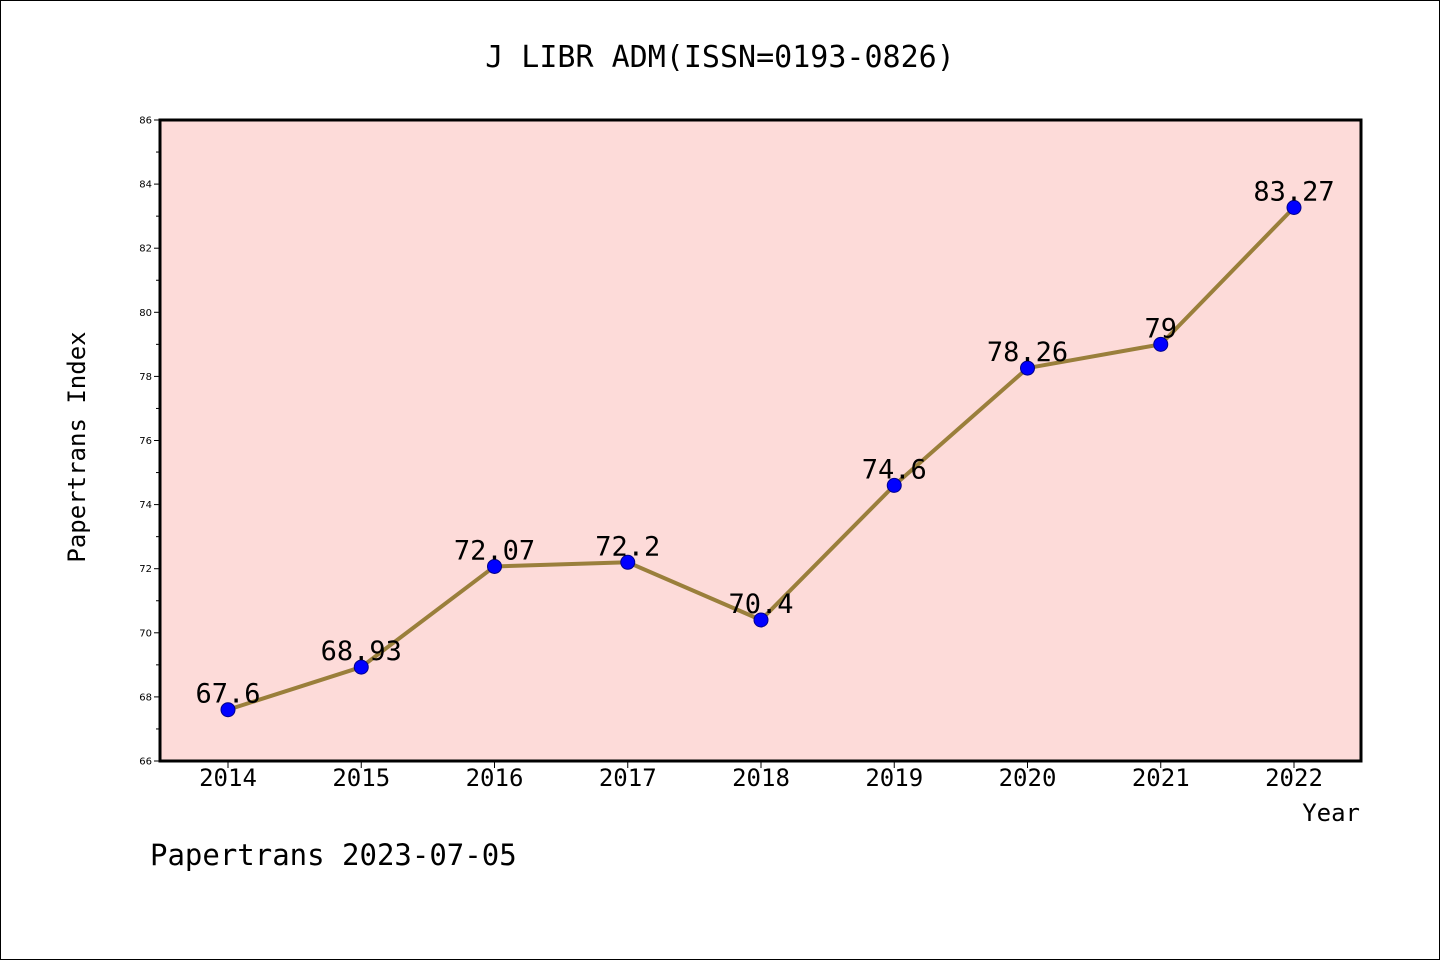 This screenshot has height=960, width=1440. I want to click on y-tick-label: 74, so click(145, 505).